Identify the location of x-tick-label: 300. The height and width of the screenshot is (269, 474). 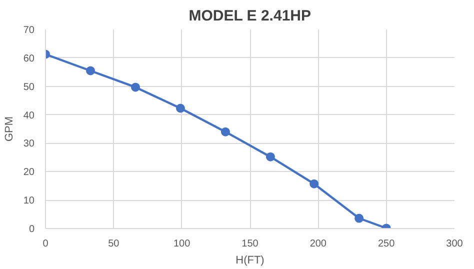
(455, 244).